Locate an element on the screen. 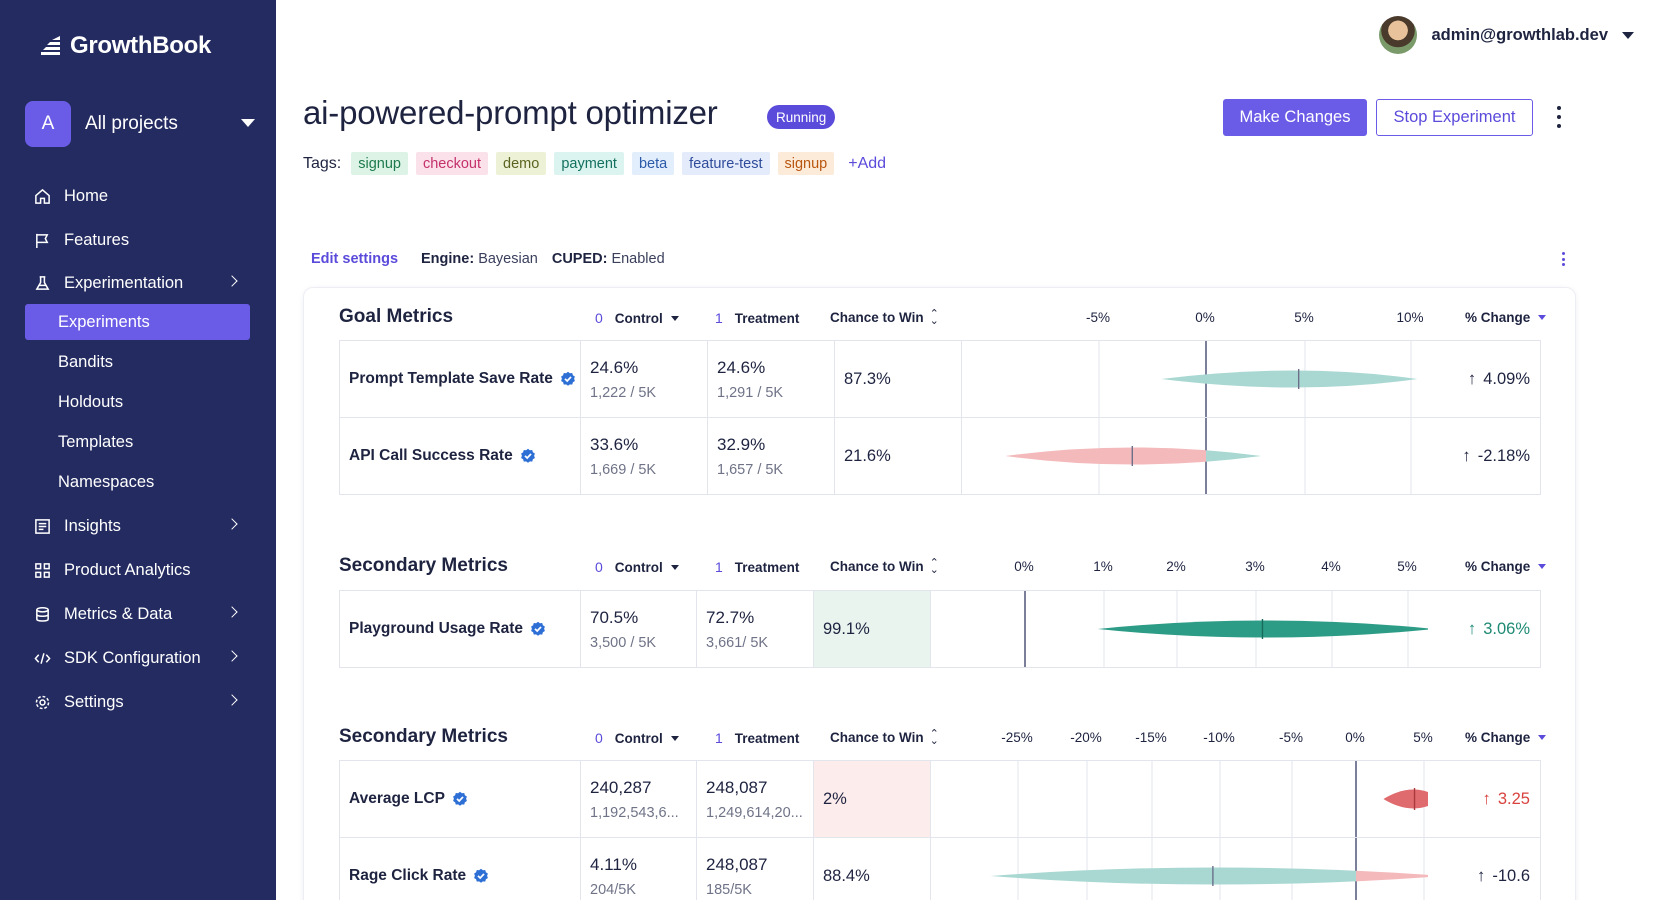 The height and width of the screenshot is (900, 1654). sidebar-item-namespaces: Namespaces is located at coordinates (106, 481).